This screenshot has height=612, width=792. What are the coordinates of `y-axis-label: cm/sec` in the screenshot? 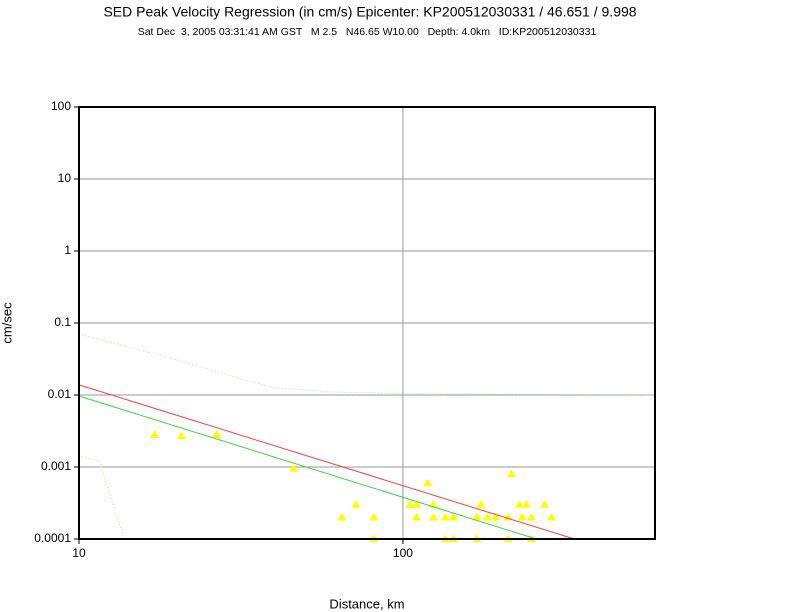 It's located at (7, 323).